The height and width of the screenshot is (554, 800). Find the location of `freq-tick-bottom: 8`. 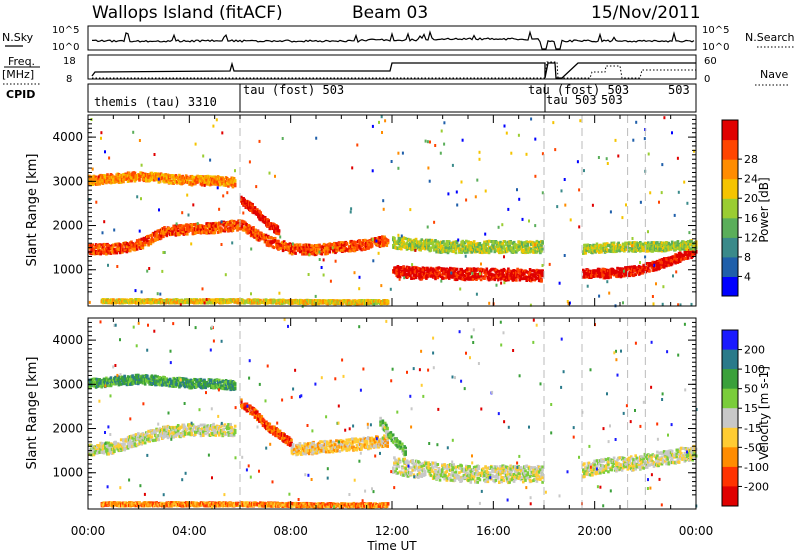

freq-tick-bottom: 8 is located at coordinates (69, 79).